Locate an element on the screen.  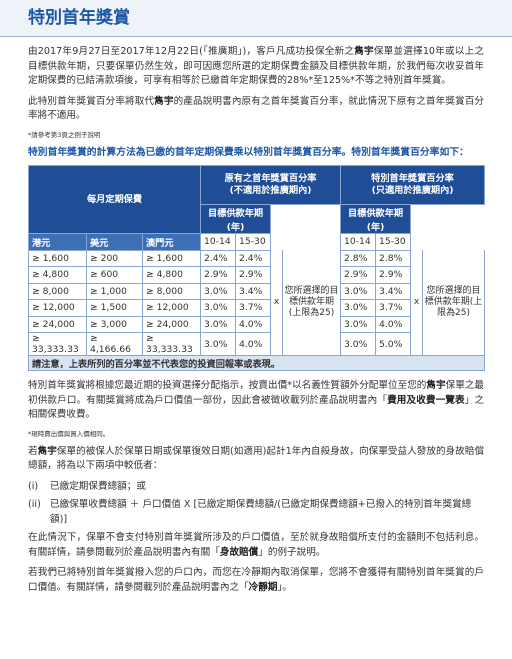
footnote: *現時賣出價與買入價相同。 is located at coordinates (69, 433).